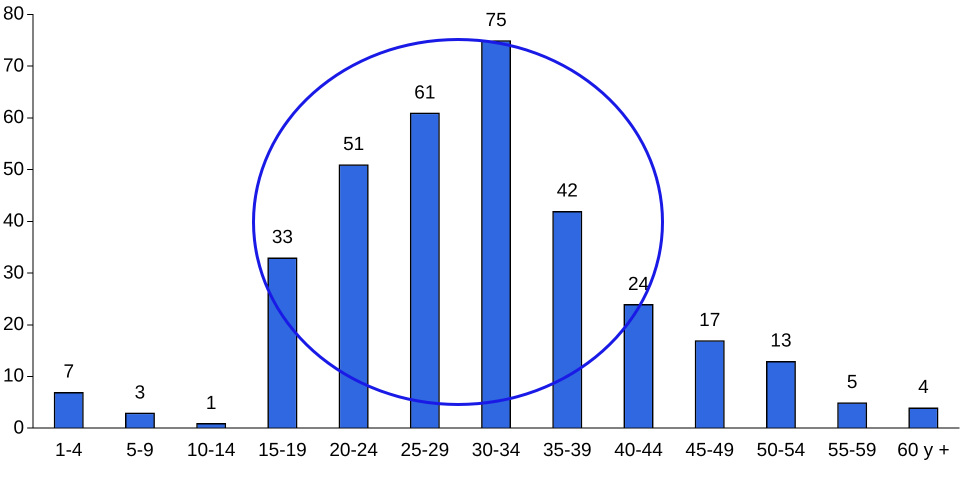  What do you see at coordinates (19, 427) in the screenshot?
I see `y-tick-label: 0` at bounding box center [19, 427].